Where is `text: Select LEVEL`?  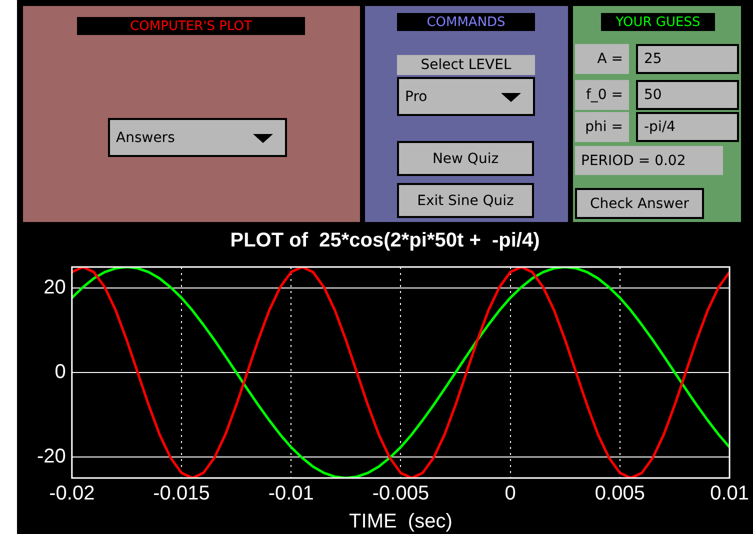
text: Select LEVEL is located at coordinates (466, 65).